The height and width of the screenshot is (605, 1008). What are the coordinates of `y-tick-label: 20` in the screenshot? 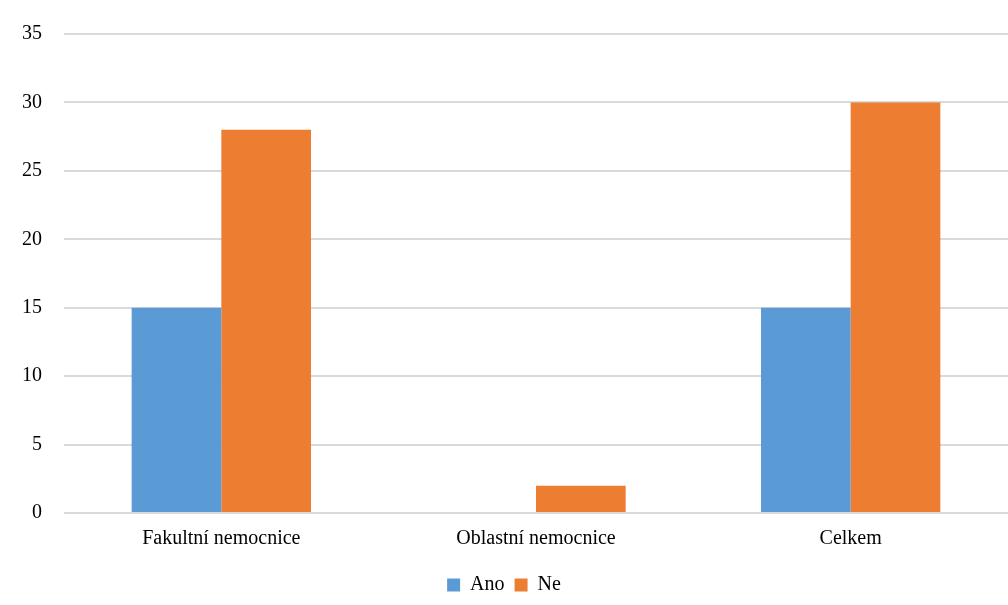 It's located at (32, 237).